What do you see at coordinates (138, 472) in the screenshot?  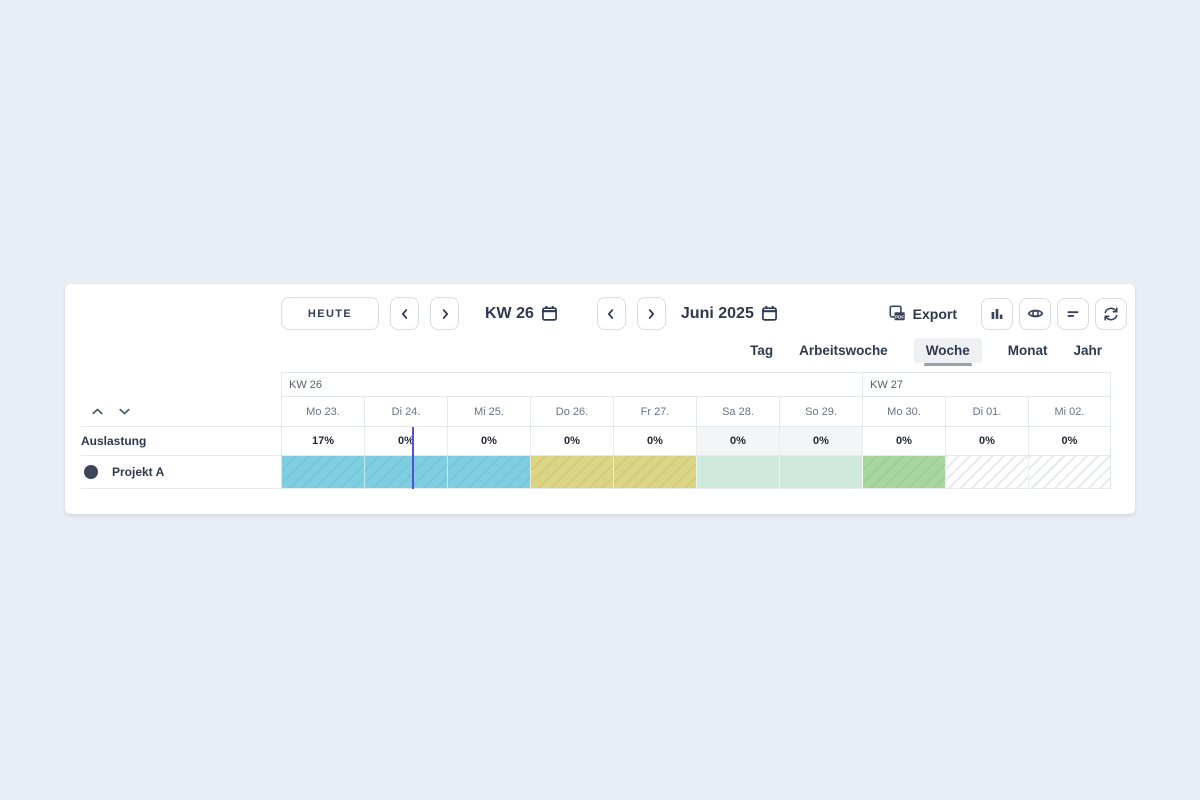 I see `project-name: Projekt A` at bounding box center [138, 472].